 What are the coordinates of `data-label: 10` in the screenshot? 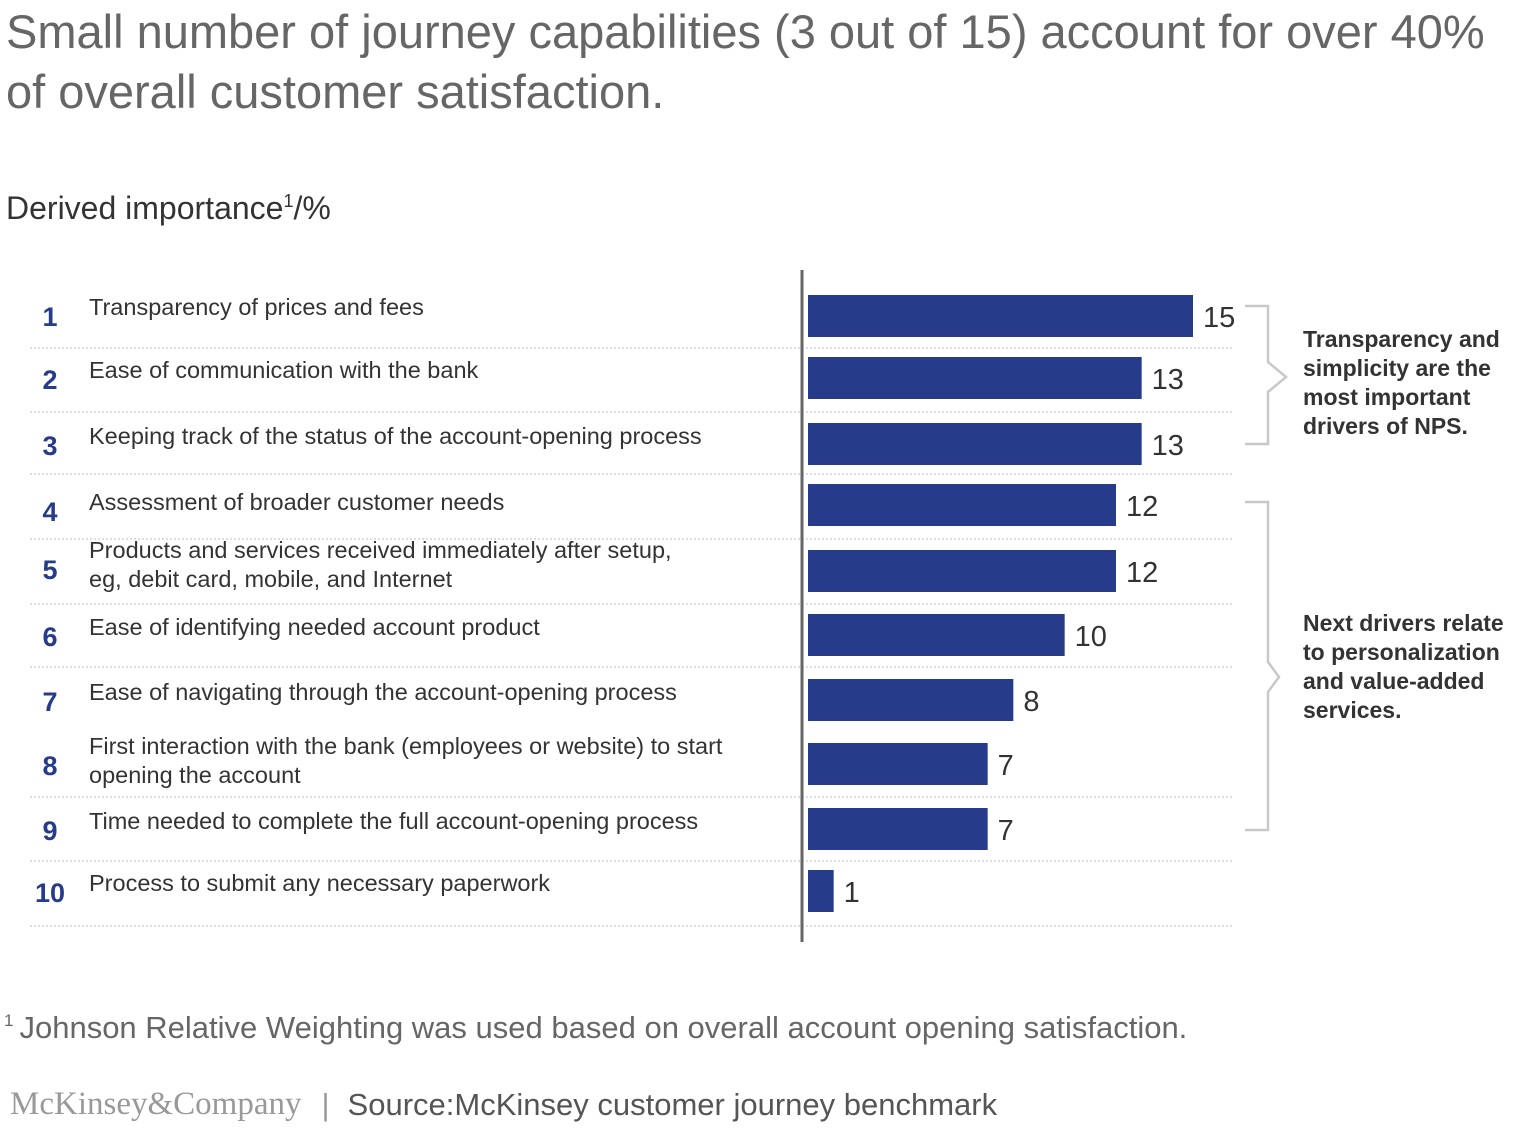 It's located at (1091, 637).